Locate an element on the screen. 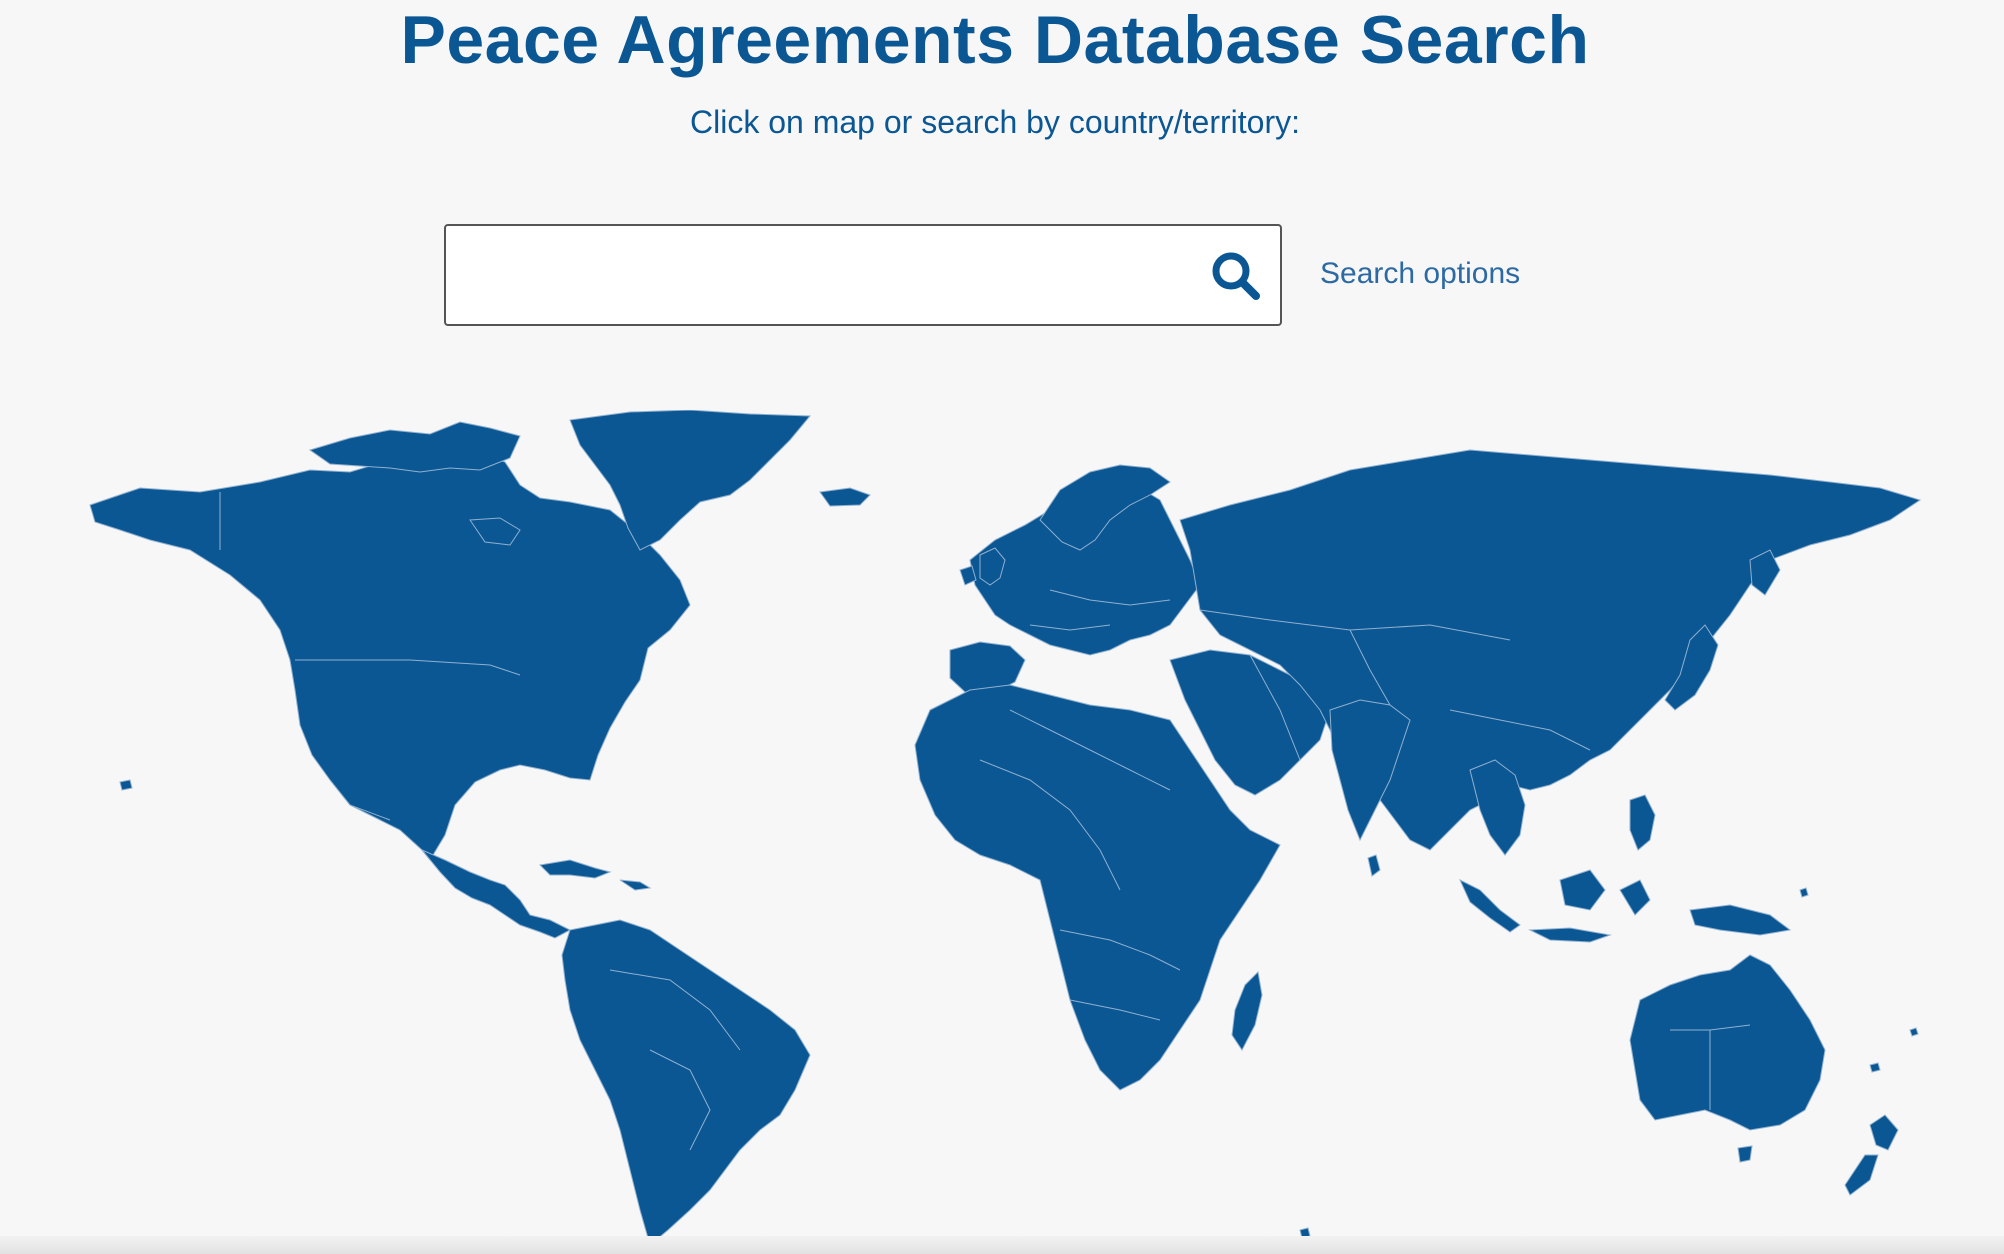 Image resolution: width=2004 pixels, height=1254 pixels. map-region-south-america is located at coordinates (686, 1079).